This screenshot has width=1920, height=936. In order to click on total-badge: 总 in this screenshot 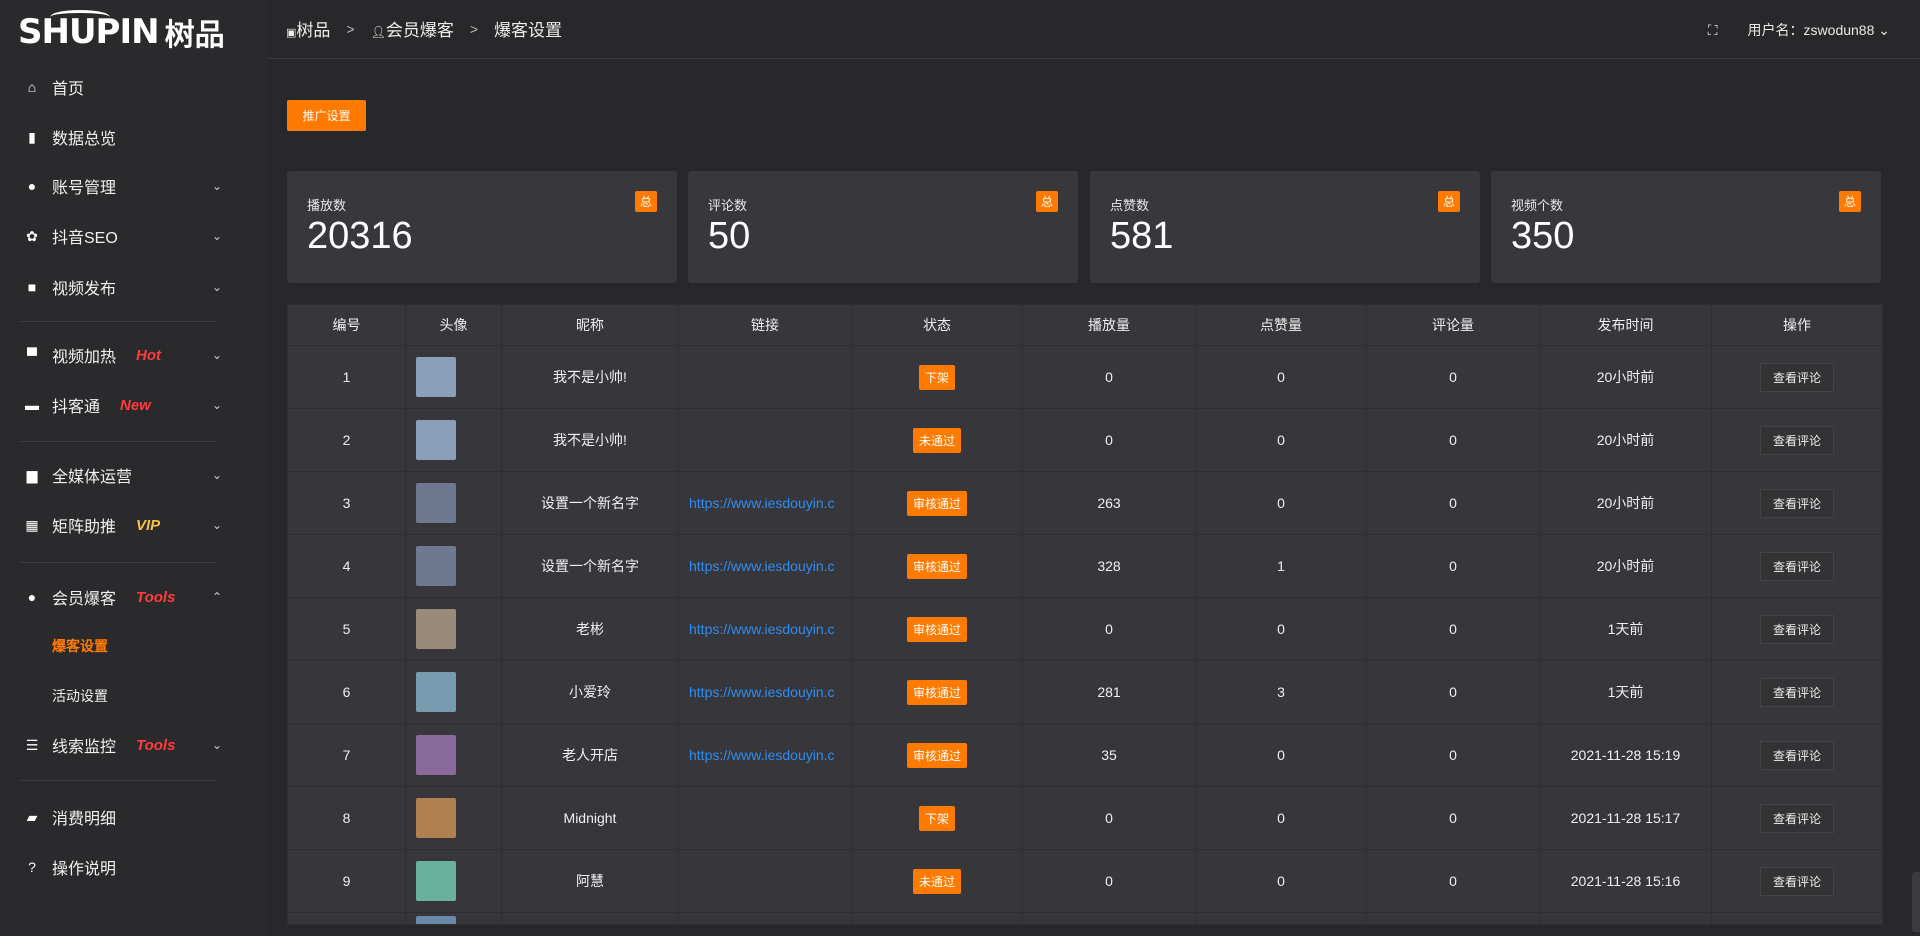, I will do `click(1448, 201)`.